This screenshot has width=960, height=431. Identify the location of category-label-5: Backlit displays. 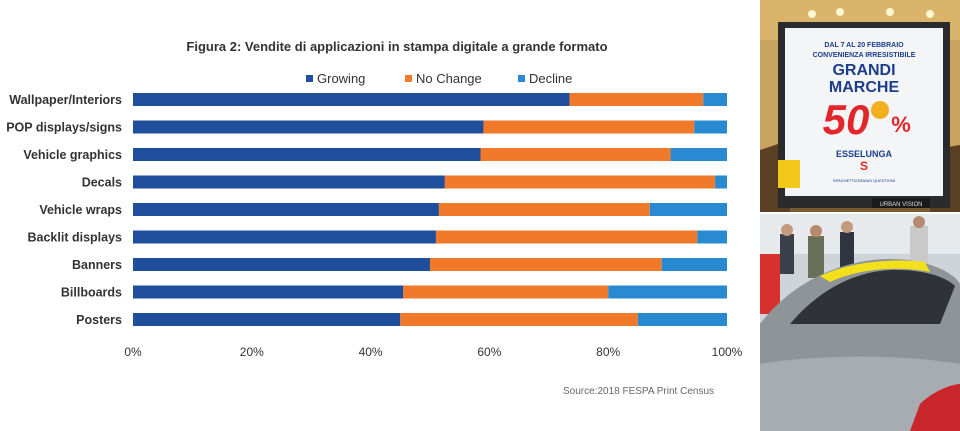
(75, 238).